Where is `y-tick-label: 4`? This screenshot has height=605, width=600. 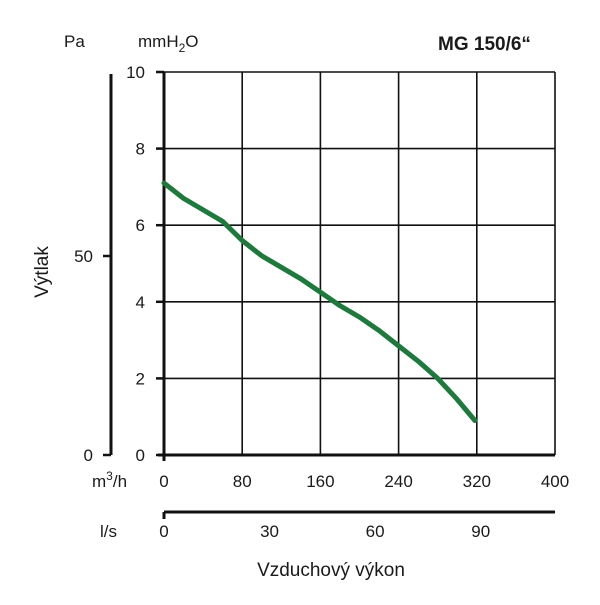 y-tick-label: 4 is located at coordinates (140, 302).